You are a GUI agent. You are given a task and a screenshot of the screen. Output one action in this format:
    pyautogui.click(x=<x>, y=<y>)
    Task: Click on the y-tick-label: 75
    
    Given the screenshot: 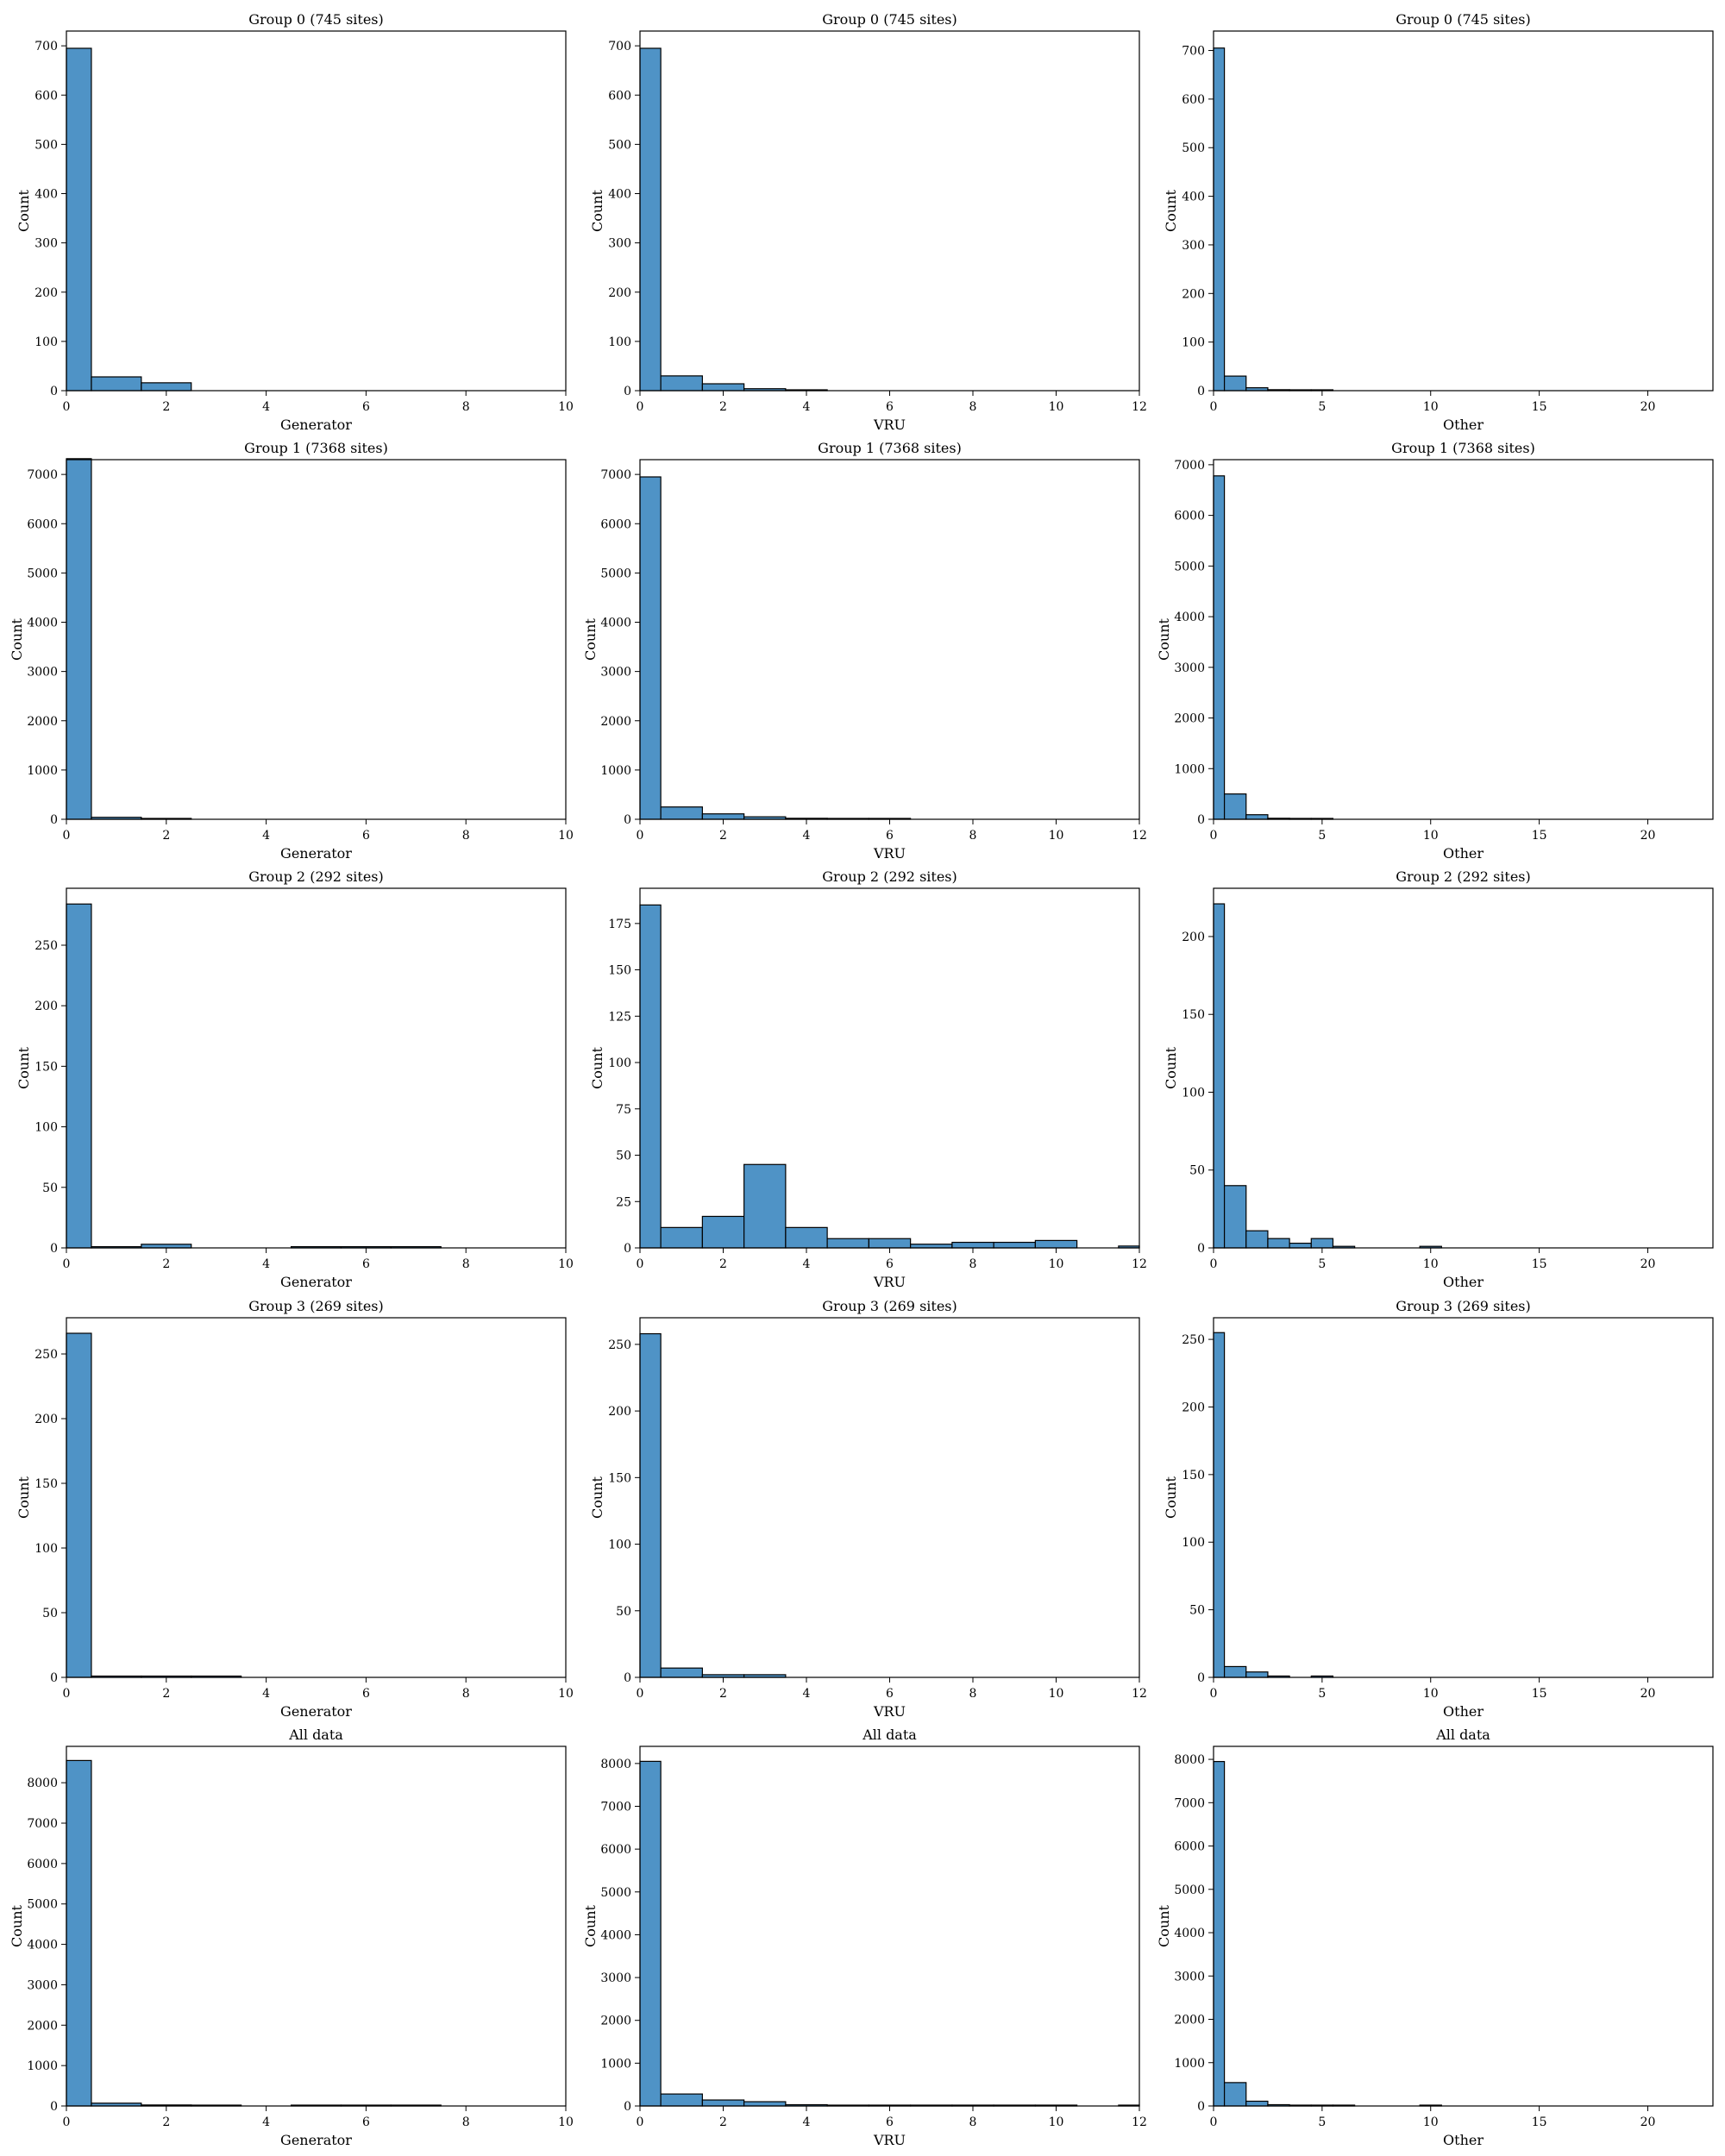 What is the action you would take?
    pyautogui.click(x=624, y=1110)
    